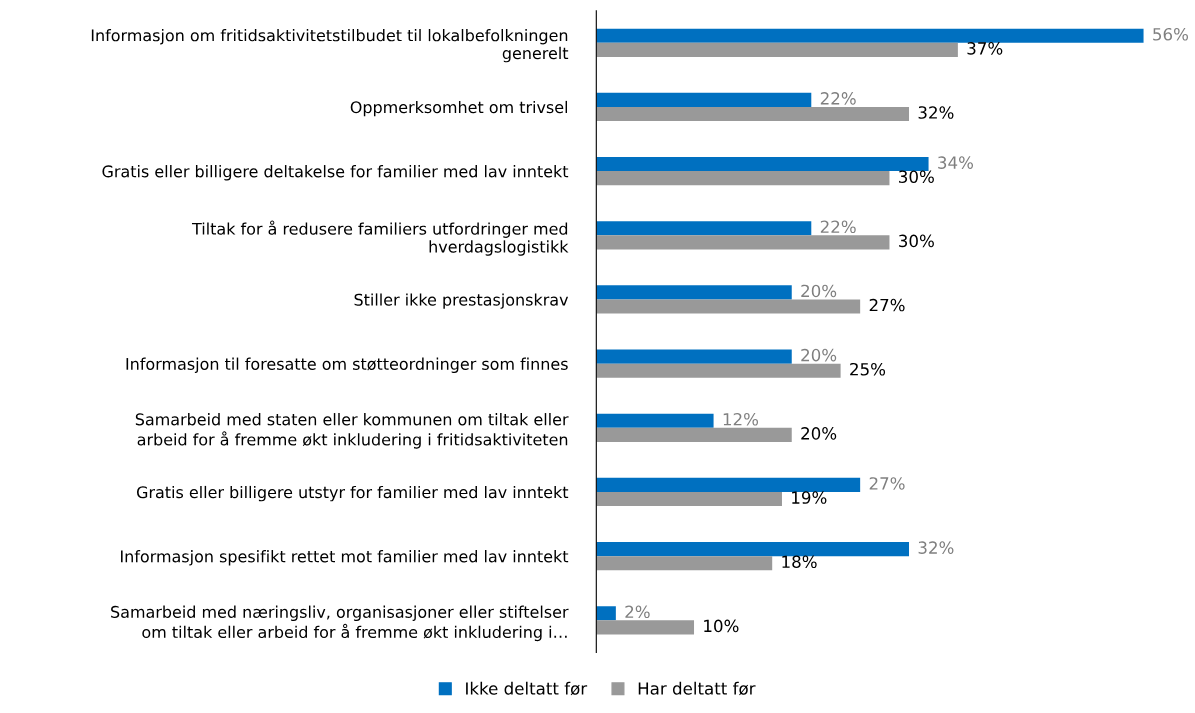 The image size is (1195, 713). What do you see at coordinates (345, 558) in the screenshot?
I see `y-tick-label: Informasjon spesifikt rettet mot familier med lav inntekt` at bounding box center [345, 558].